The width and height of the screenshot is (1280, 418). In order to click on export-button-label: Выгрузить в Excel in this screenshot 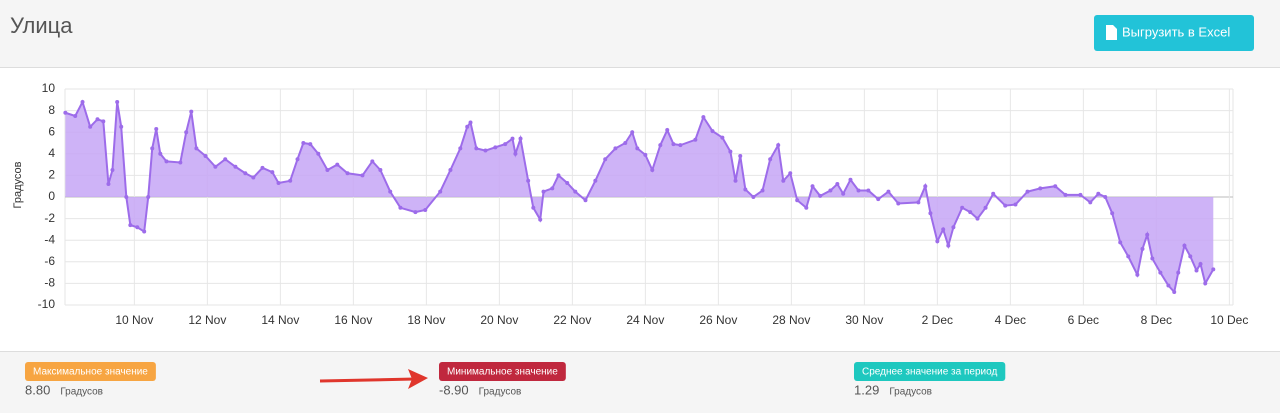, I will do `click(1176, 31)`.